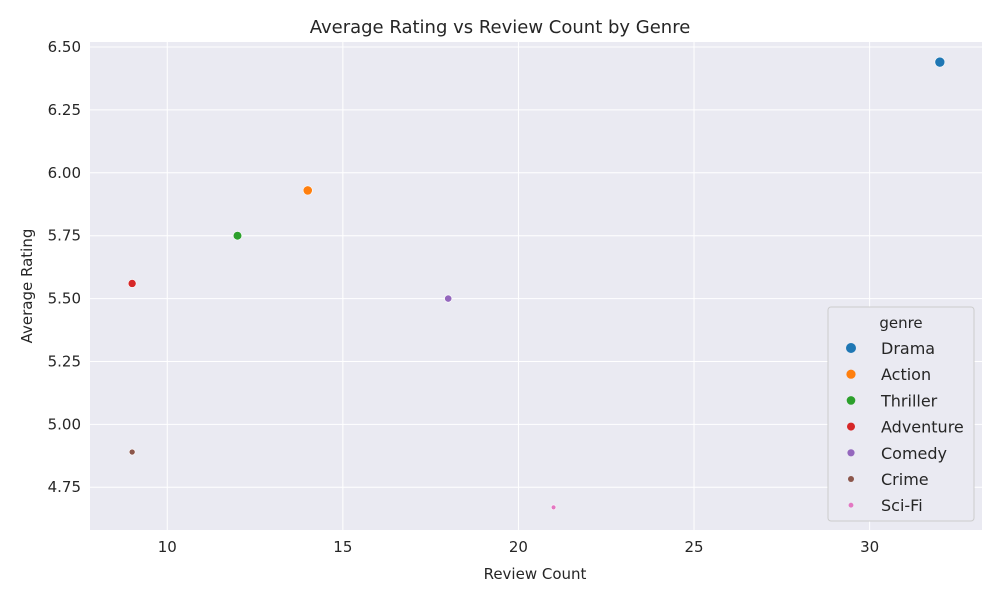 The width and height of the screenshot is (1000, 604). Describe the element at coordinates (902, 505) in the screenshot. I see `legend-label: Sci-Fi` at that location.